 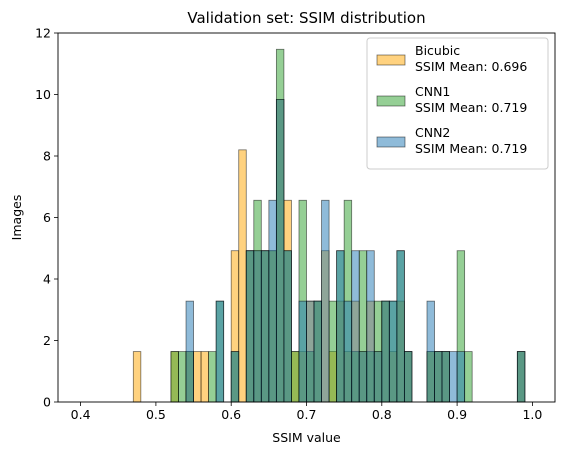 What do you see at coordinates (306, 18) in the screenshot?
I see `chart-title: Validation set: SSIM distribution` at bounding box center [306, 18].